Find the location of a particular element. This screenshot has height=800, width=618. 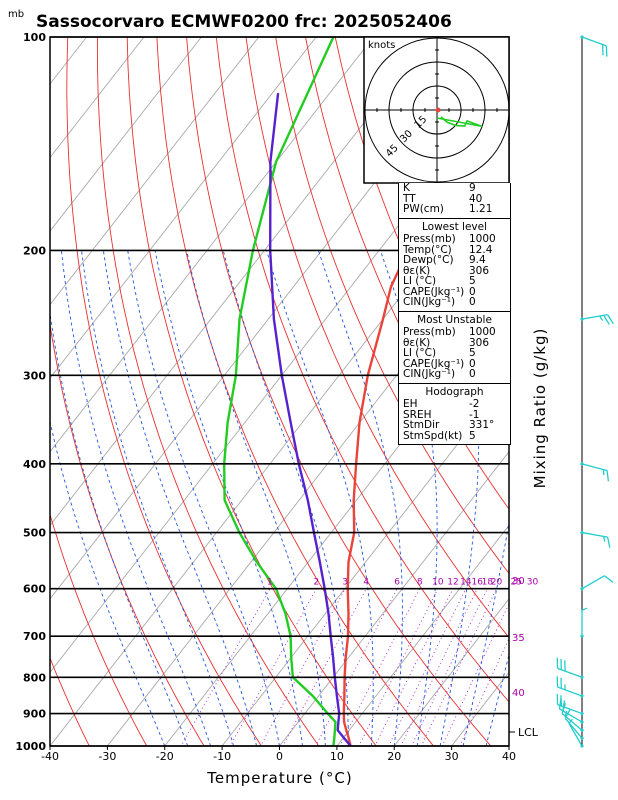

mixing-ratio-label: 16 is located at coordinates (477, 583).